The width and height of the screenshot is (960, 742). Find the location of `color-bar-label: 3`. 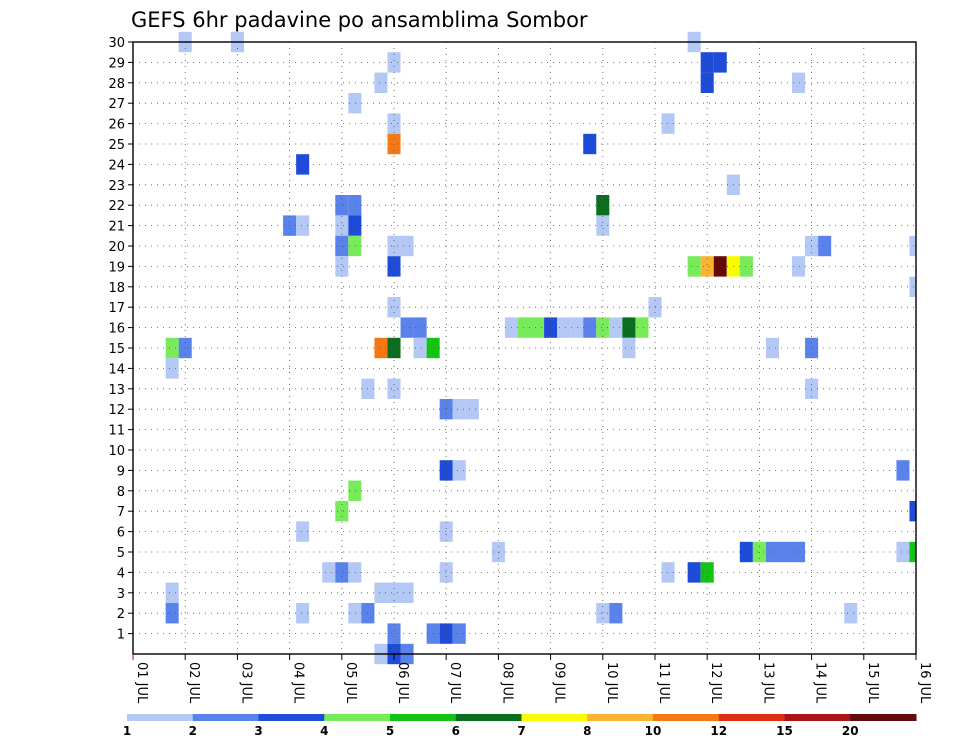

color-bar-label: 3 is located at coordinates (258, 731).